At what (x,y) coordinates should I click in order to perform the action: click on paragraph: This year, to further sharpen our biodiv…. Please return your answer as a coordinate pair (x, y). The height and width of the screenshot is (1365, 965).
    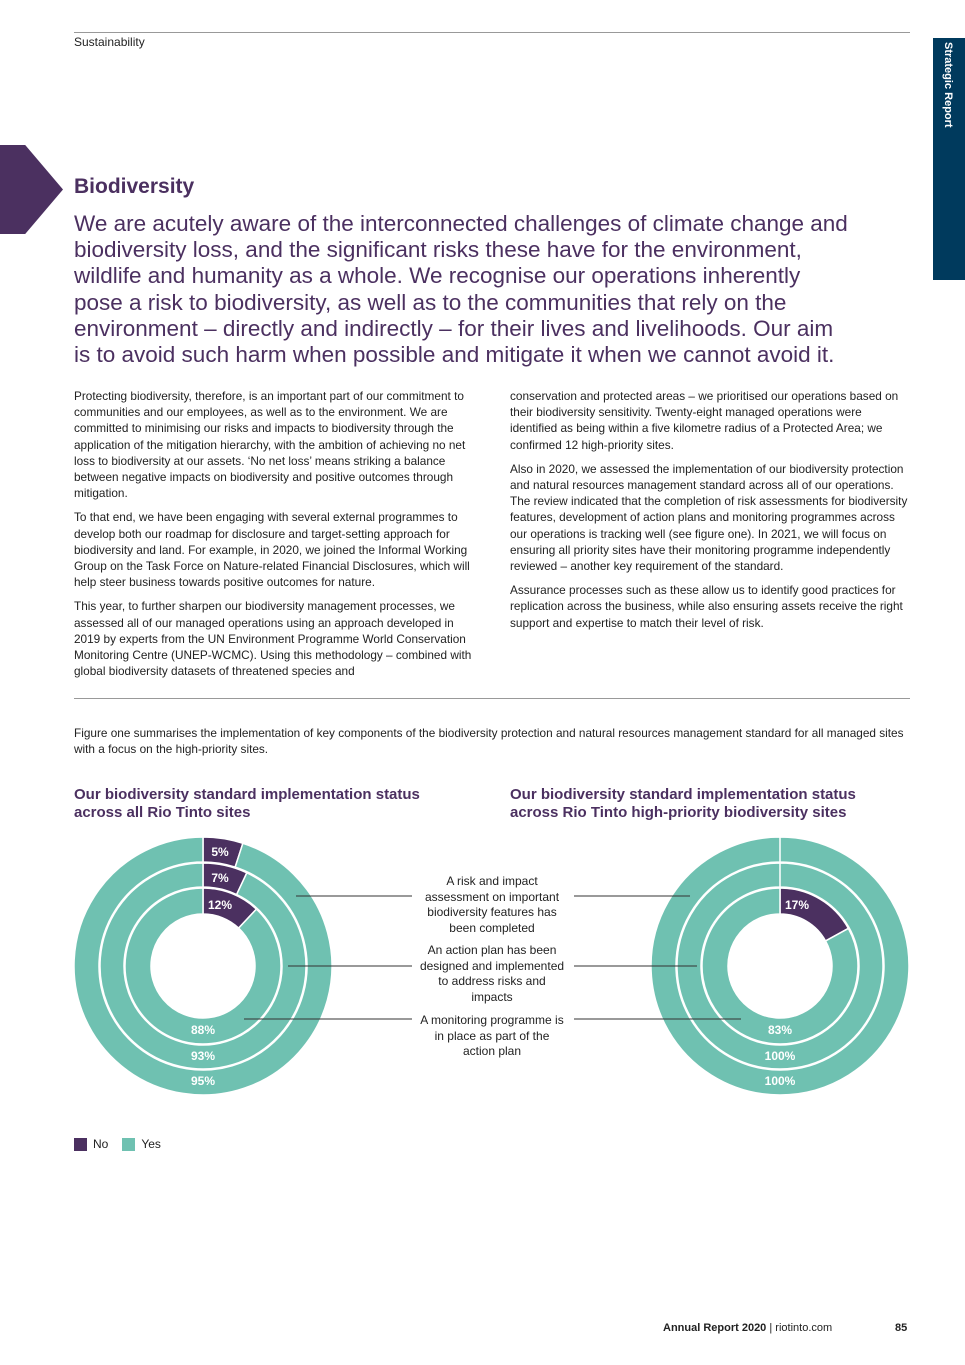
    Looking at the image, I should click on (273, 639).